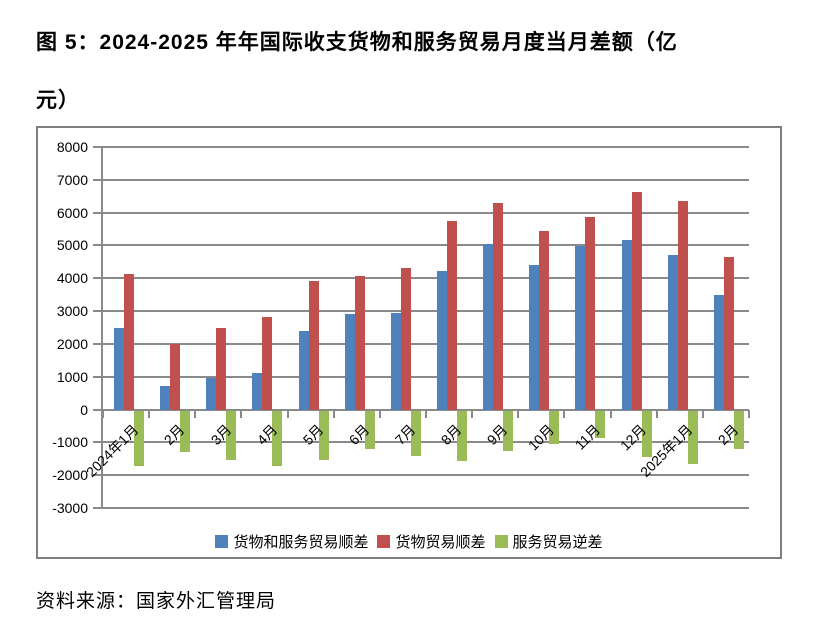 Image resolution: width=823 pixels, height=642 pixels. I want to click on y-axis-label: 1000, so click(72, 376).